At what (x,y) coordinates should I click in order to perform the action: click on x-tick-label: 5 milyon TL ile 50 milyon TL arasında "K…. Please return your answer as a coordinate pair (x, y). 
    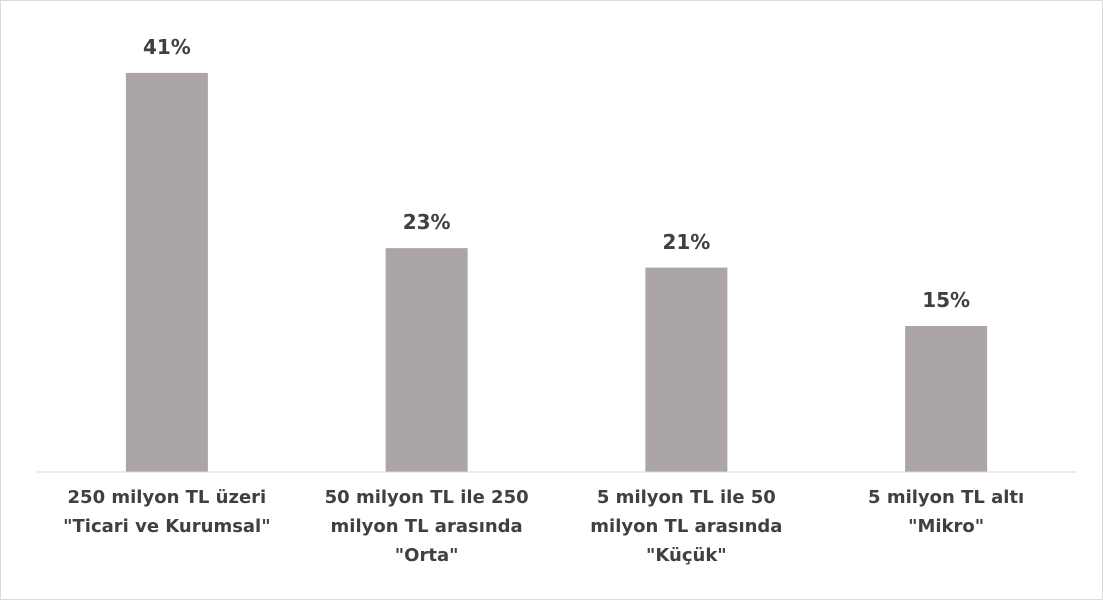
    Looking at the image, I should click on (686, 526).